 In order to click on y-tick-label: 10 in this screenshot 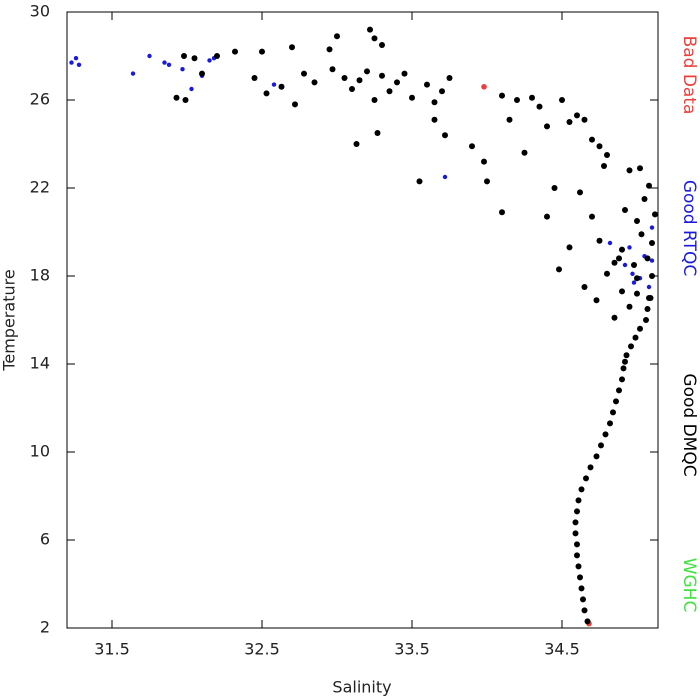, I will do `click(40, 451)`.